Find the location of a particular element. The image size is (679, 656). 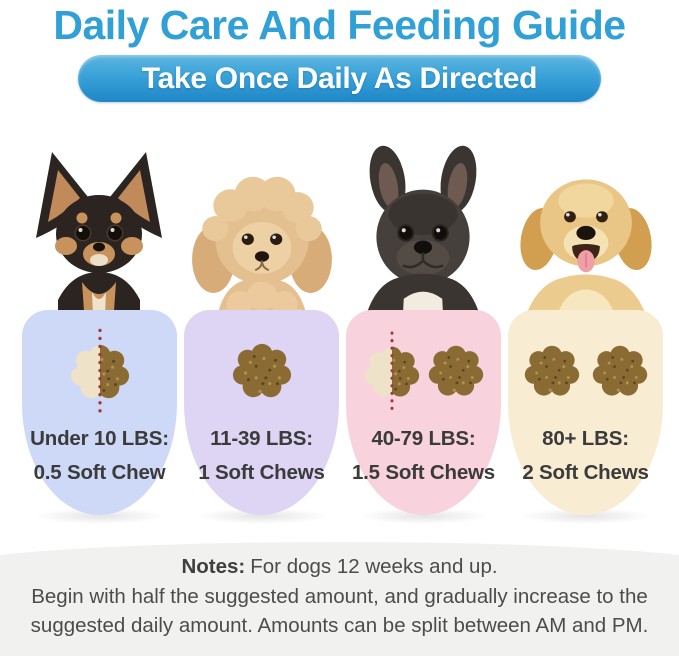

subtitle-banner: Take Once Daily As Directed is located at coordinates (339, 78).